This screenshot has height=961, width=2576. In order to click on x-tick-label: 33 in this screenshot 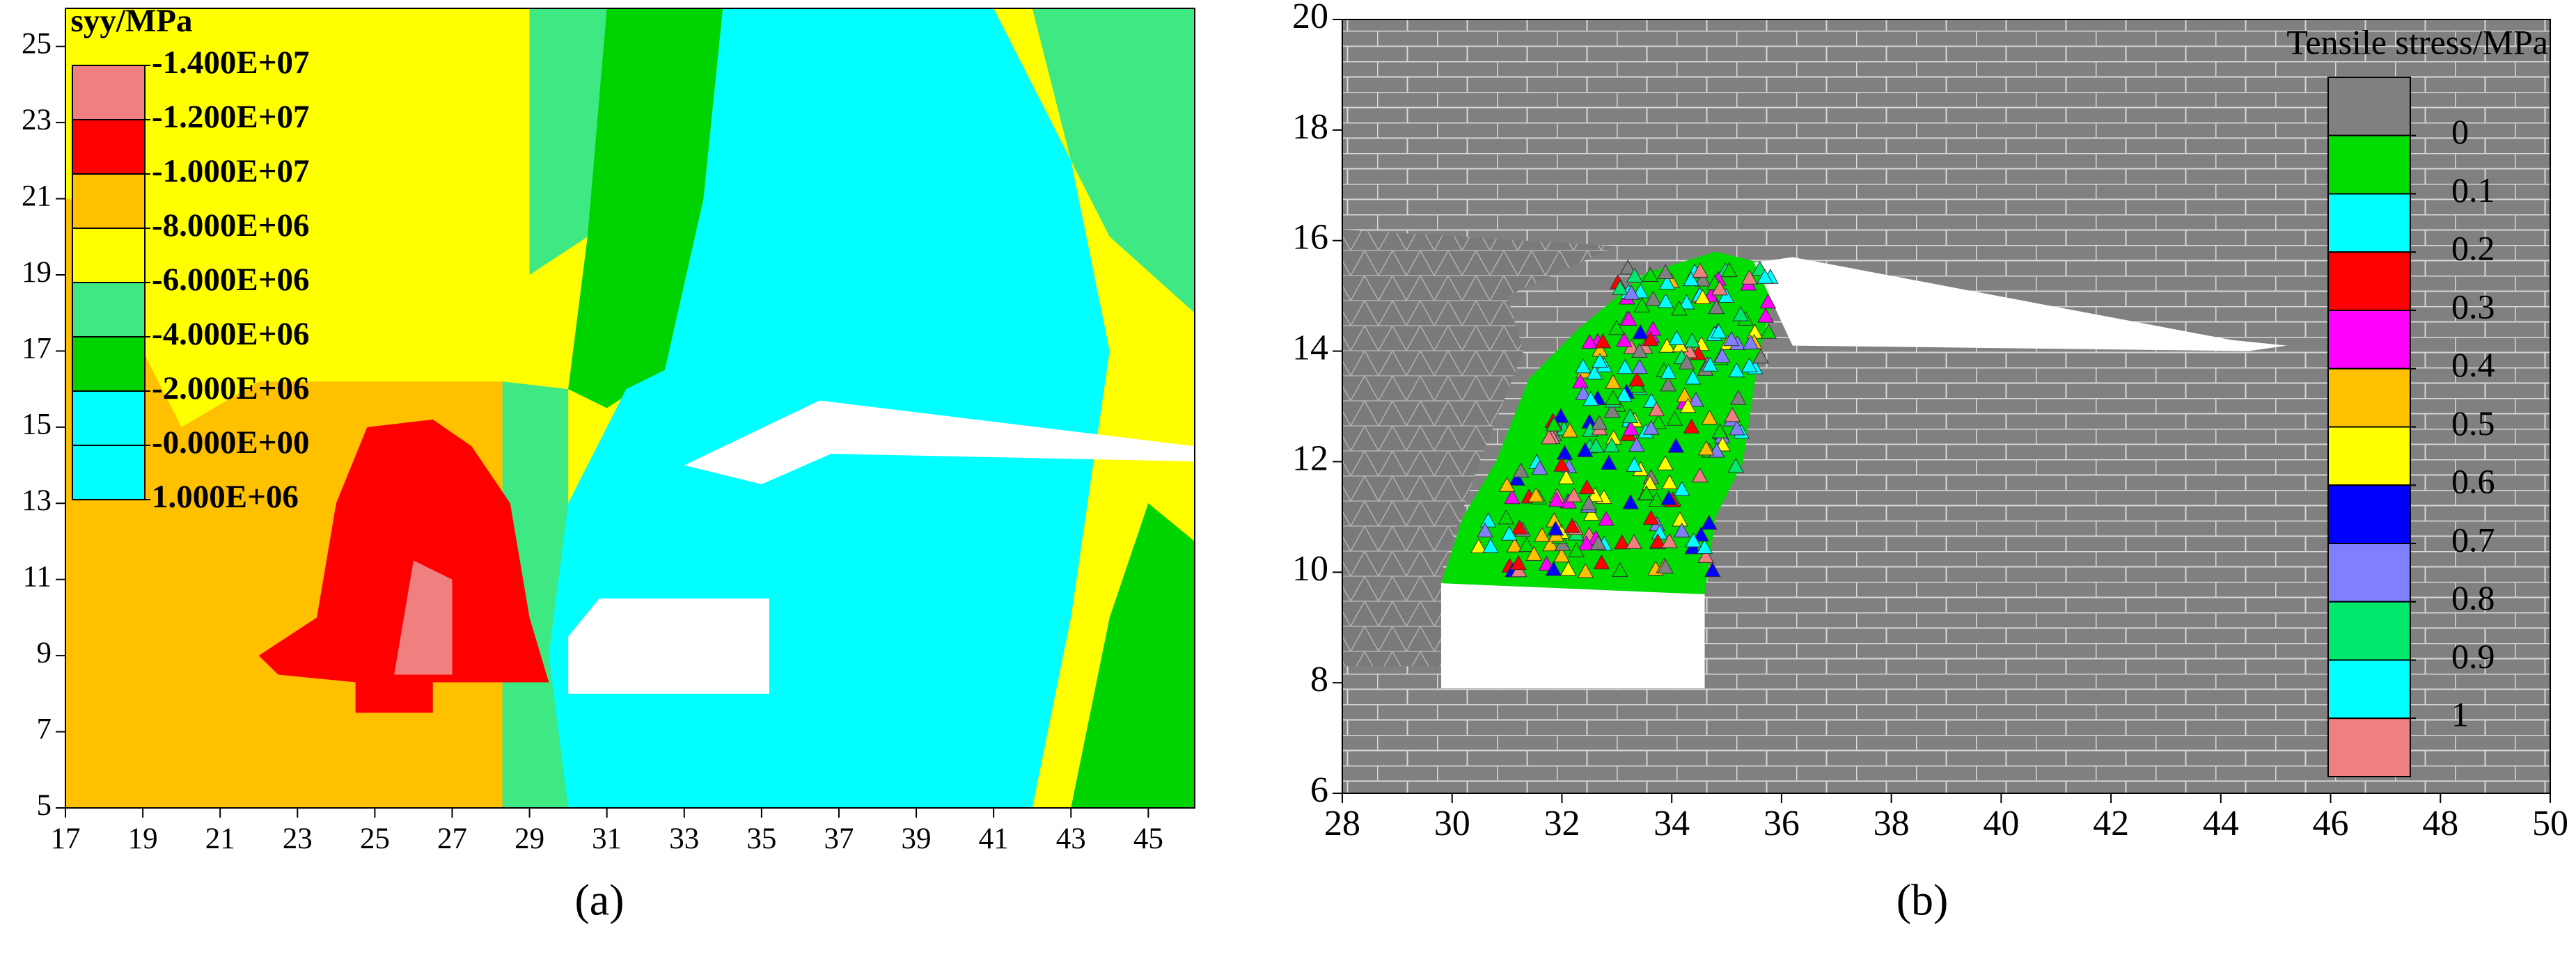, I will do `click(684, 839)`.